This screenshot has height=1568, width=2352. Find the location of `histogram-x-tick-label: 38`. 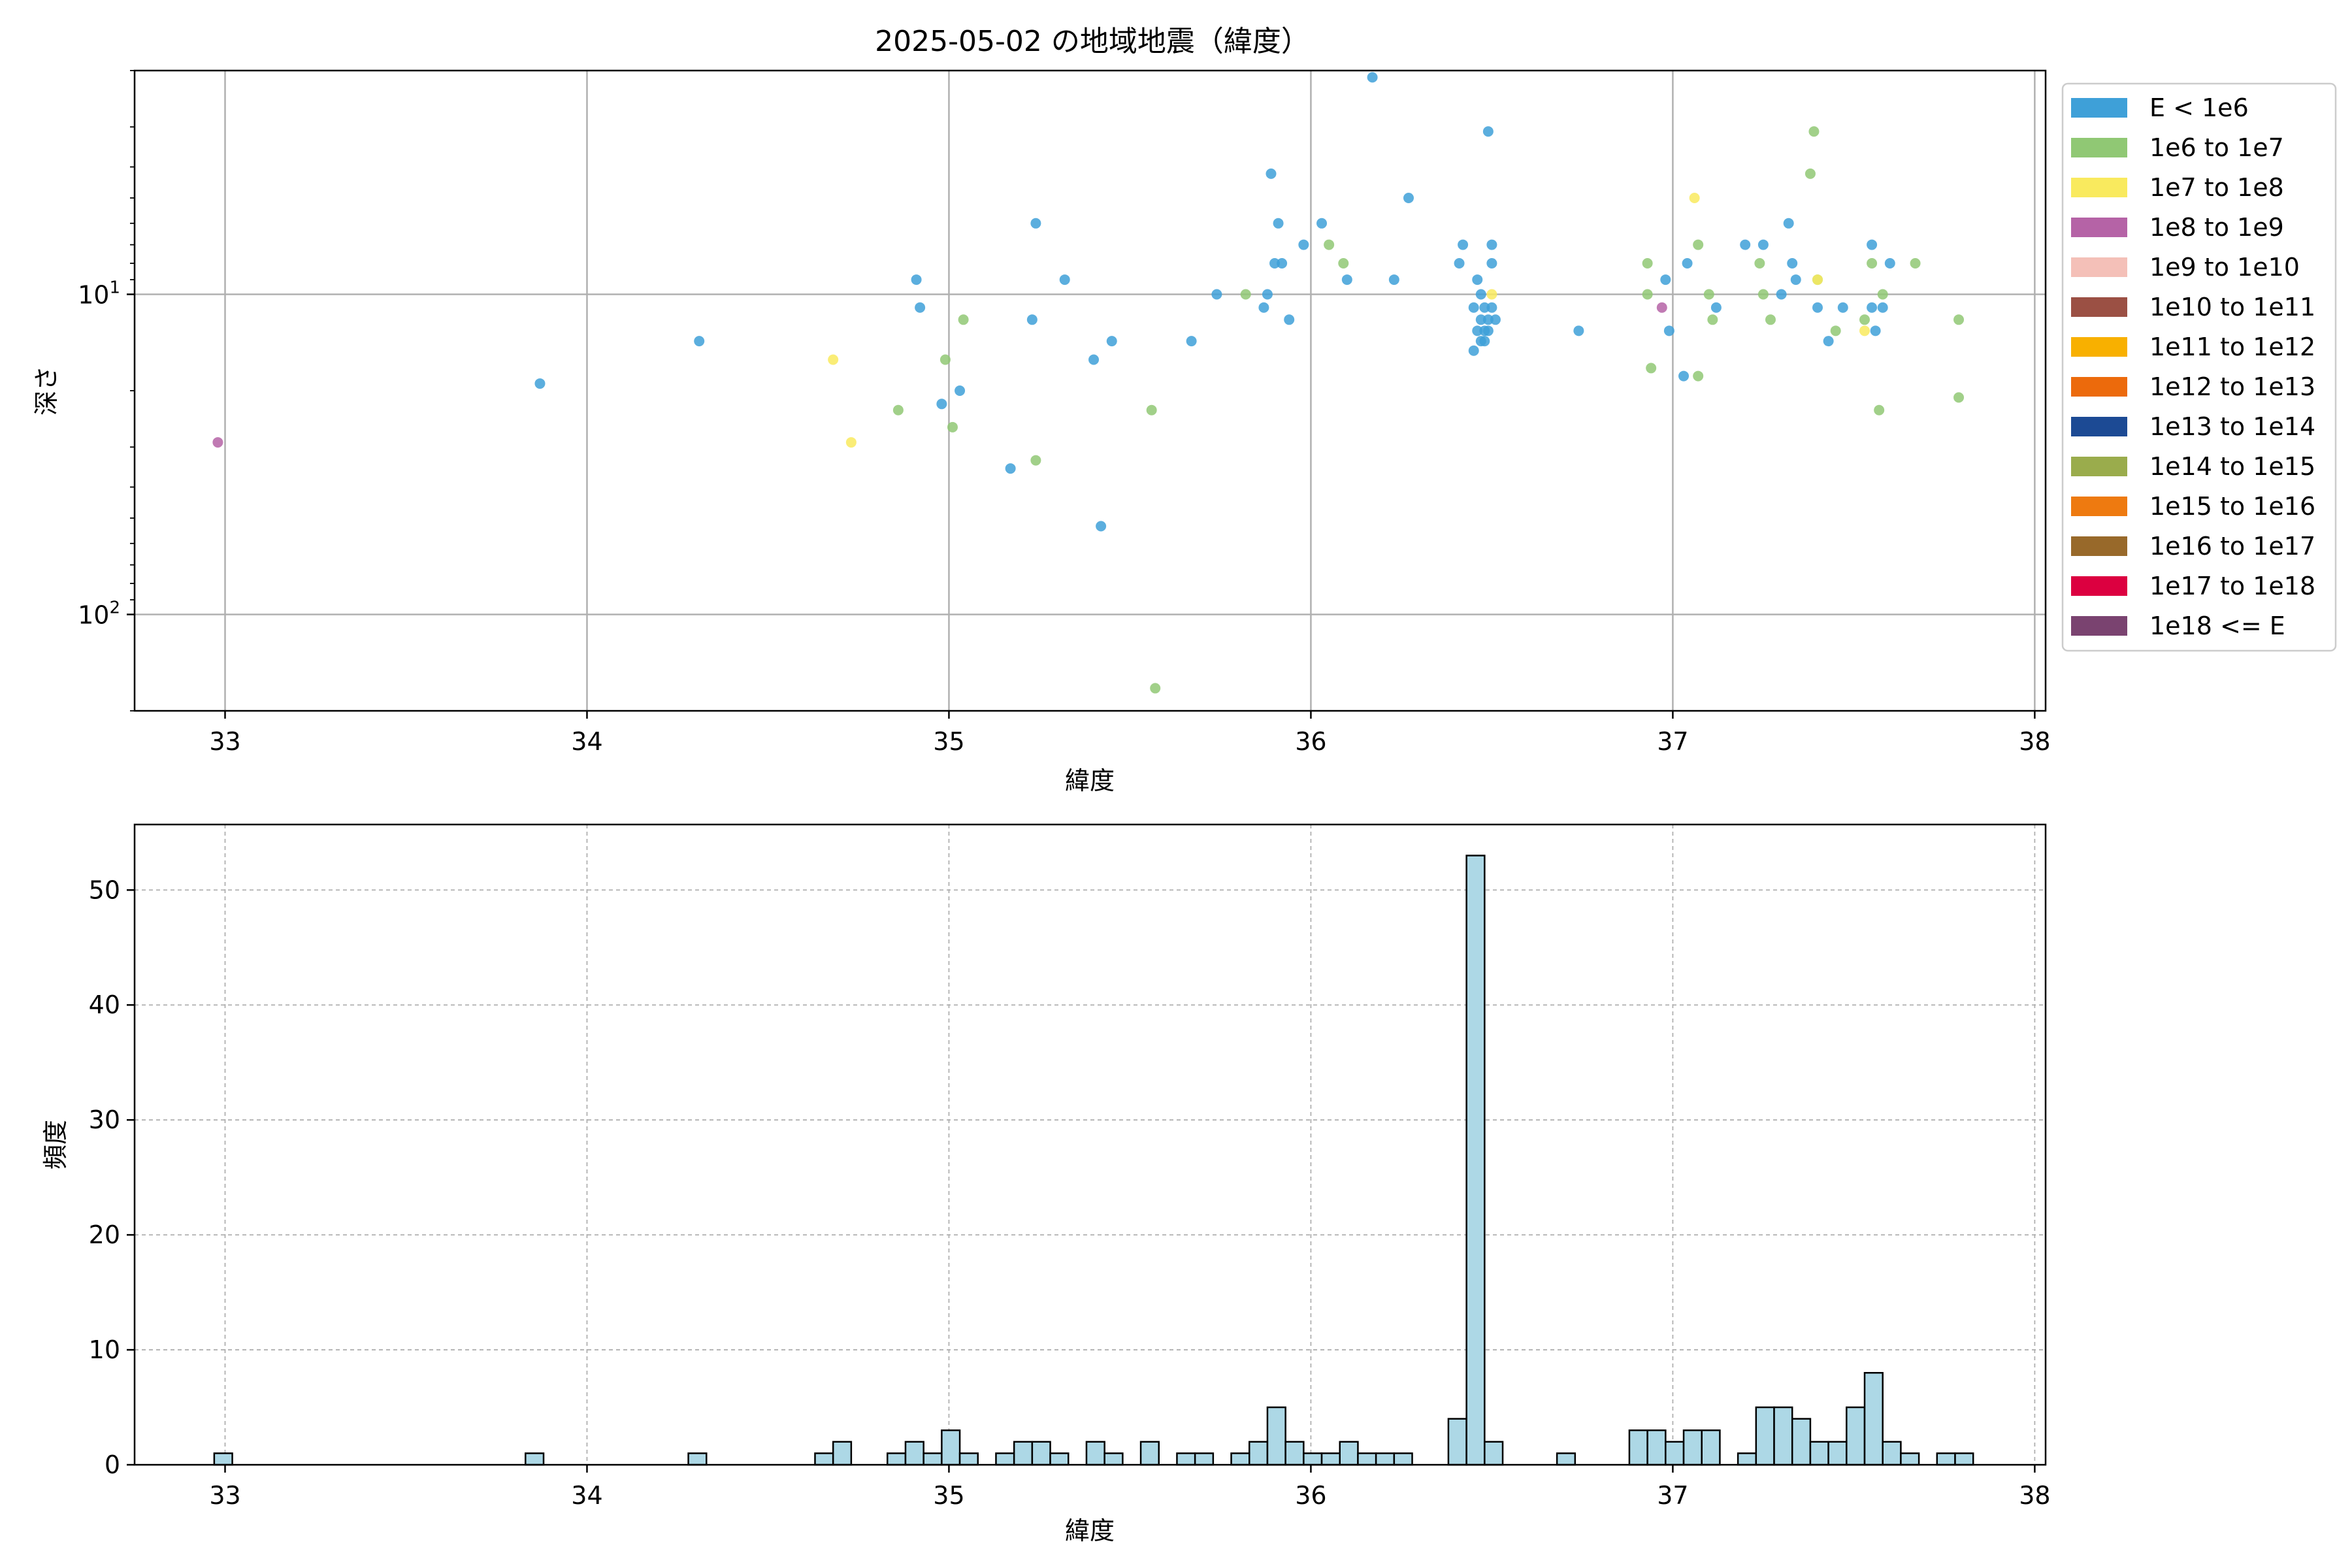

histogram-x-tick-label: 38 is located at coordinates (2034, 1495).